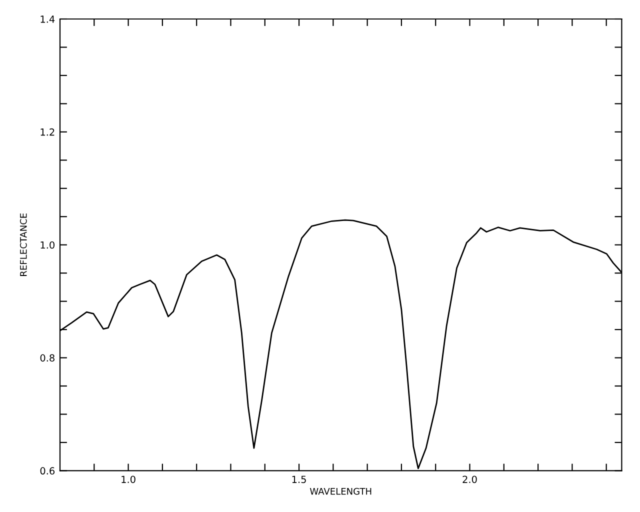 This screenshot has width=640, height=512. Describe the element at coordinates (47, 132) in the screenshot. I see `y-tick-label: 1.2` at that location.